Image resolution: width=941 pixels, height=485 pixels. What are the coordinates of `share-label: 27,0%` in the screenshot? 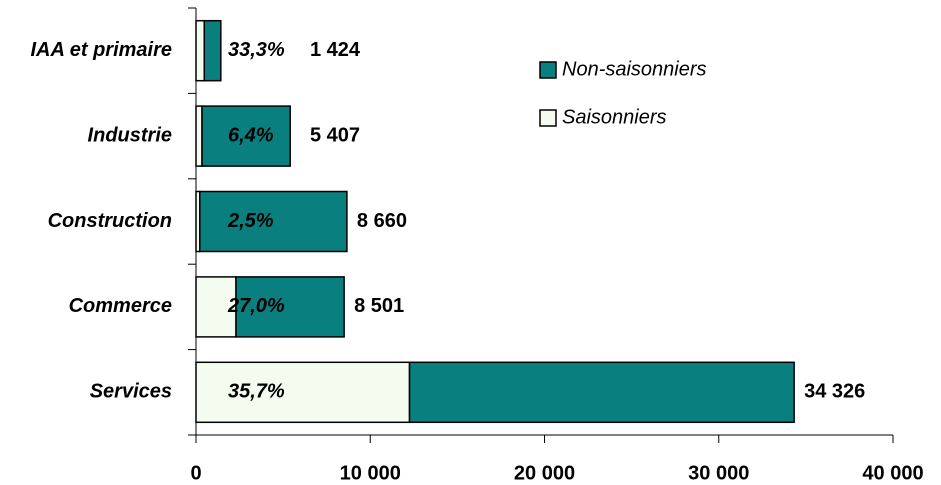 It's located at (256, 306).